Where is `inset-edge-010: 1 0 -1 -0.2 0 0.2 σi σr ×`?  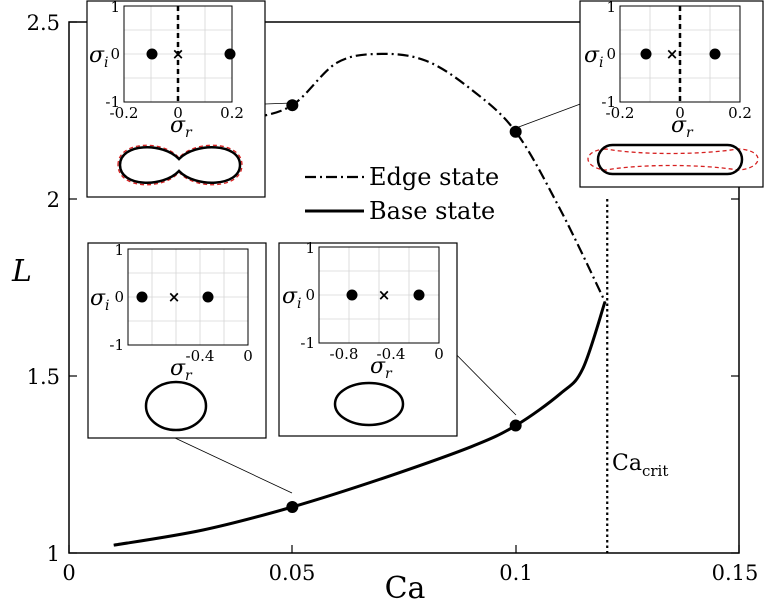 inset-edge-010: 1 0 -1 -0.2 0 0.2 σi σr × is located at coordinates (671, 94).